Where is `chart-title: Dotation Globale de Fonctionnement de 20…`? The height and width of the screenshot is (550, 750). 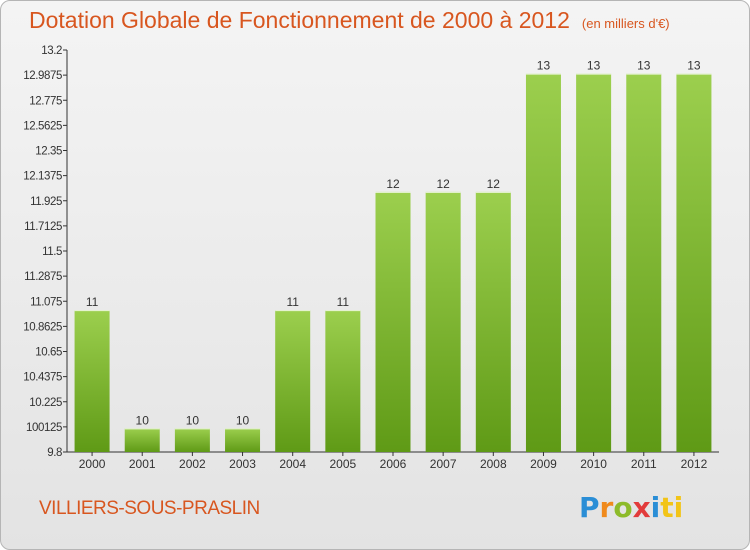 chart-title: Dotation Globale de Fonctionnement de 20… is located at coordinates (349, 20).